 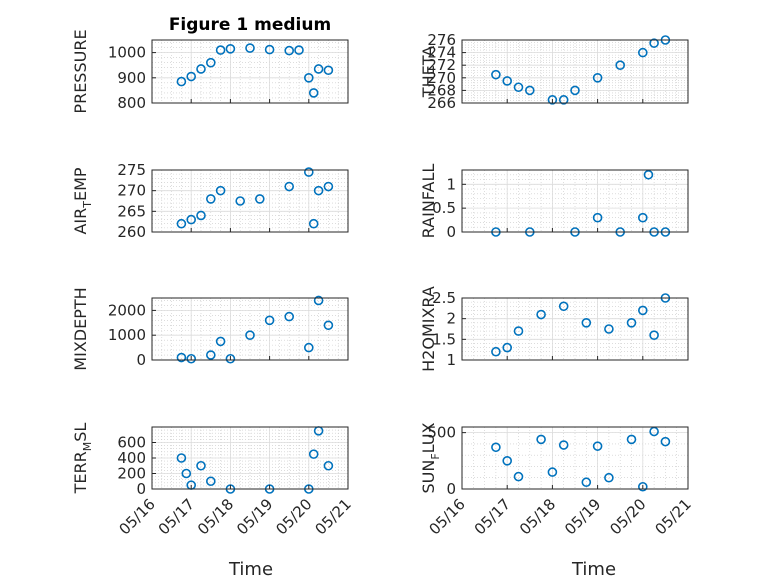 What do you see at coordinates (210, 329) in the screenshot?
I see `subplot-5: 0 1000 2000 MIXDEPTH` at bounding box center [210, 329].